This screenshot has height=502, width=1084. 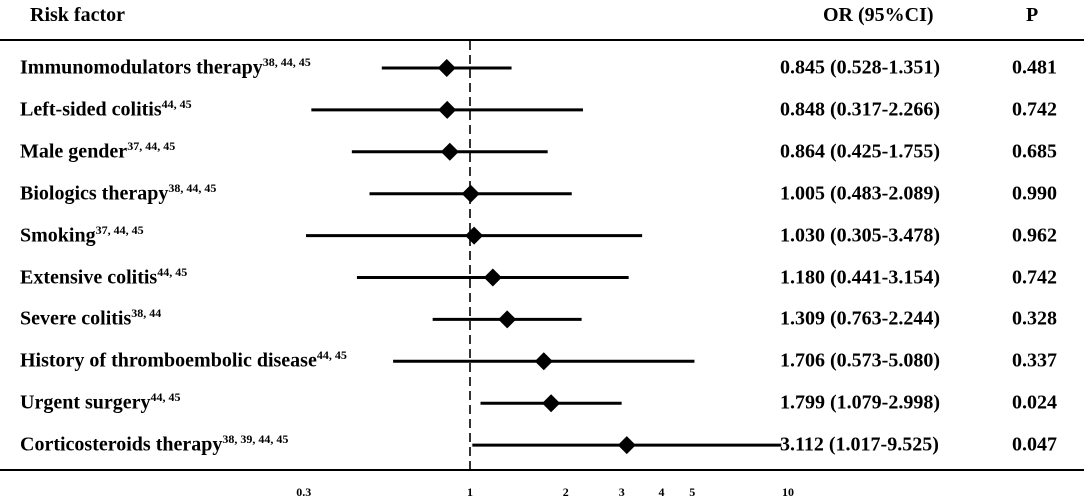 I want to click on or-ci-value: 1.706 (0.573-5.080), so click(x=860, y=360).